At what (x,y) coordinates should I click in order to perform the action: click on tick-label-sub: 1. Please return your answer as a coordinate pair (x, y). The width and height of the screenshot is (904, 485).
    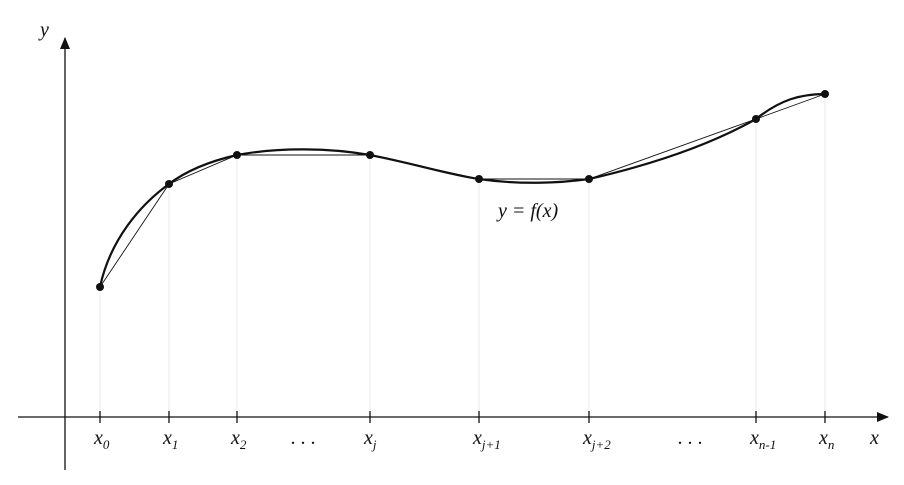
    Looking at the image, I should click on (175, 444).